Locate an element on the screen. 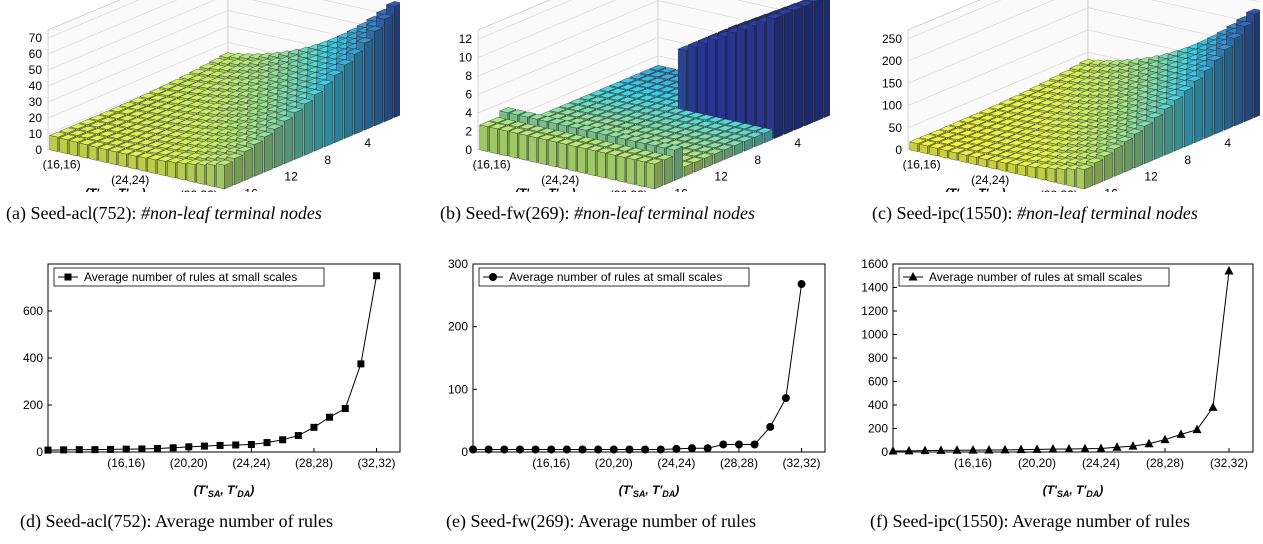 The width and height of the screenshot is (1263, 544). chart-c-x-tick: (32,32) is located at coordinates (1059, 190).